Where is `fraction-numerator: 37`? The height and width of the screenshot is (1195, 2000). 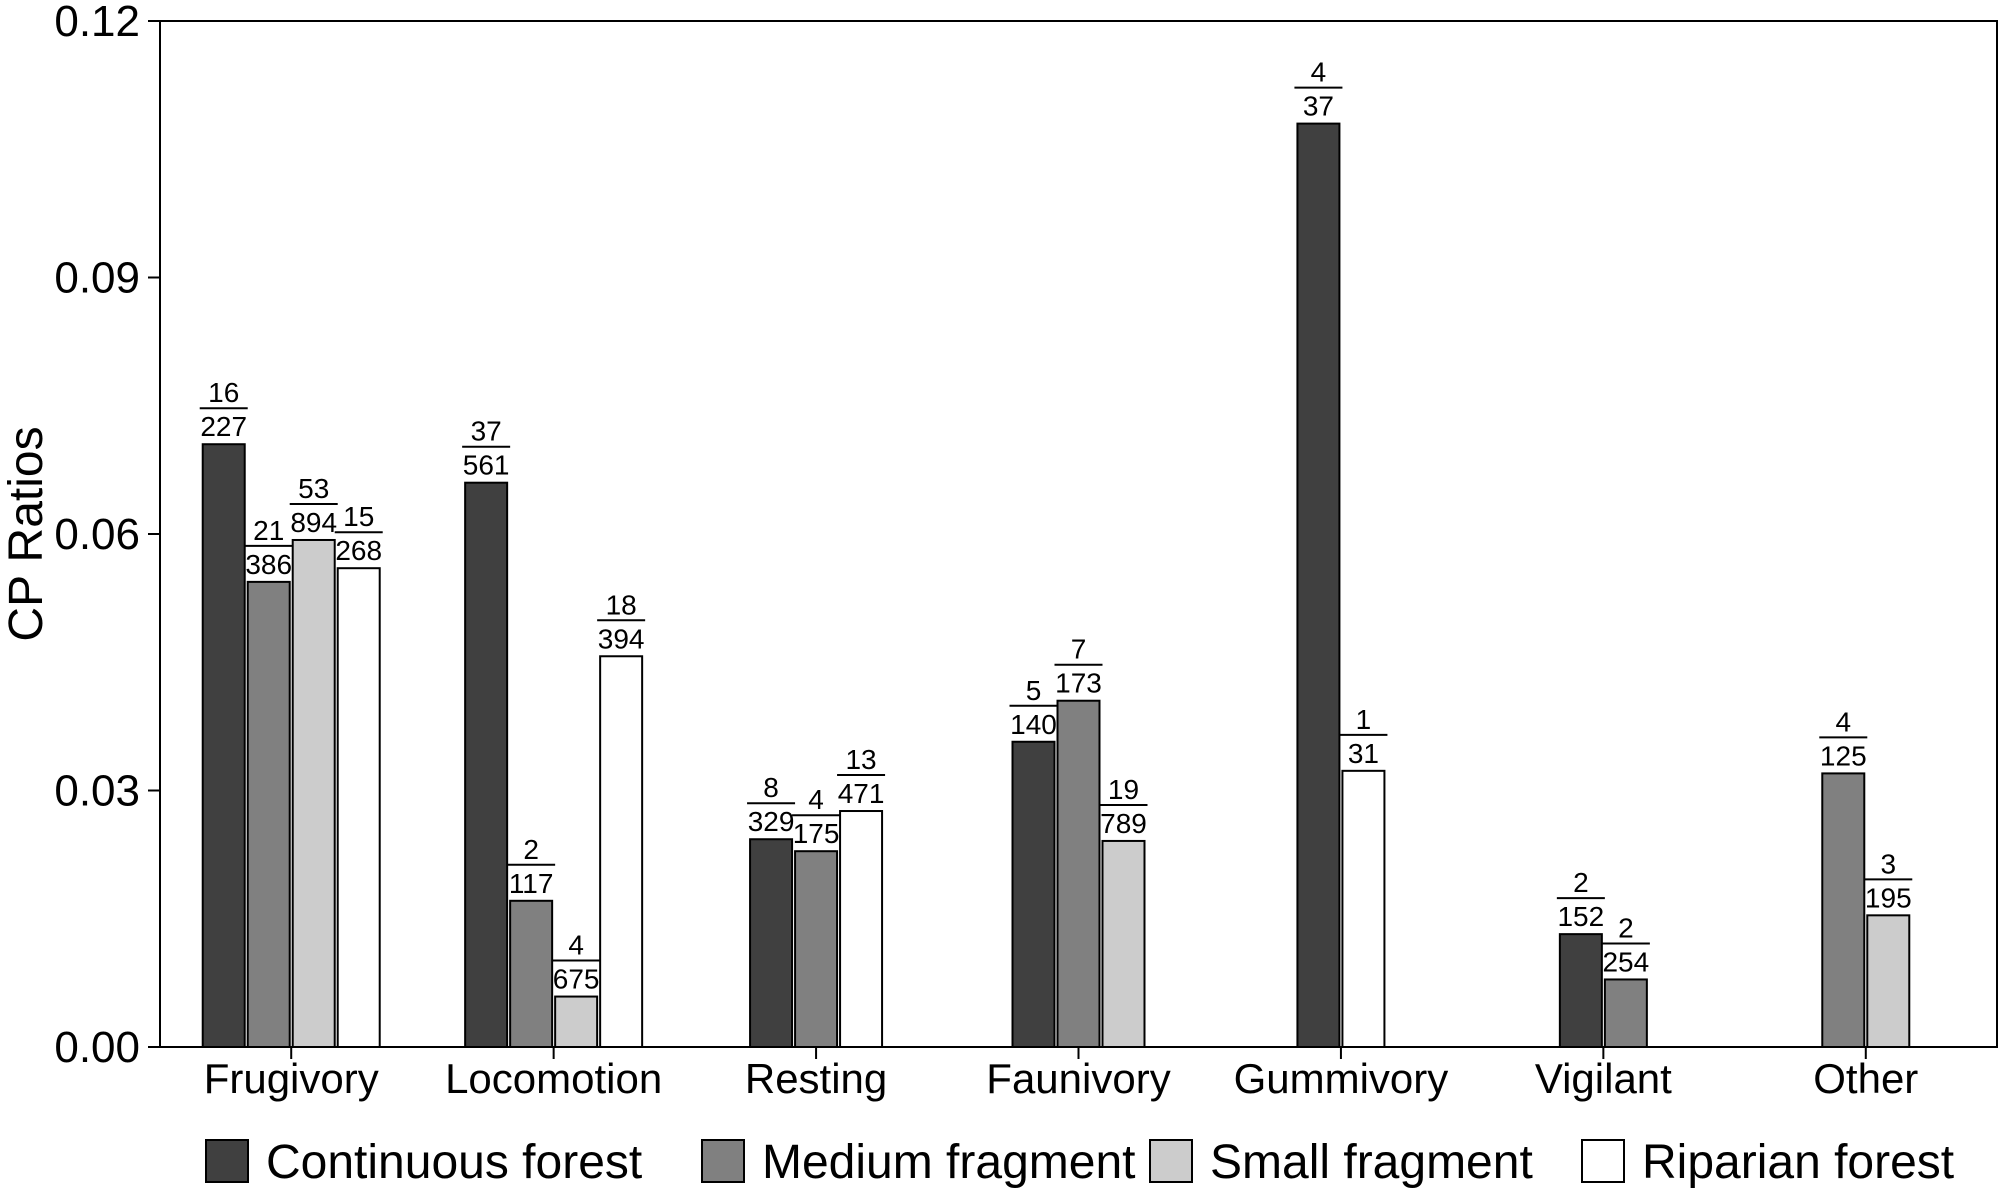
fraction-numerator: 37 is located at coordinates (486, 431).